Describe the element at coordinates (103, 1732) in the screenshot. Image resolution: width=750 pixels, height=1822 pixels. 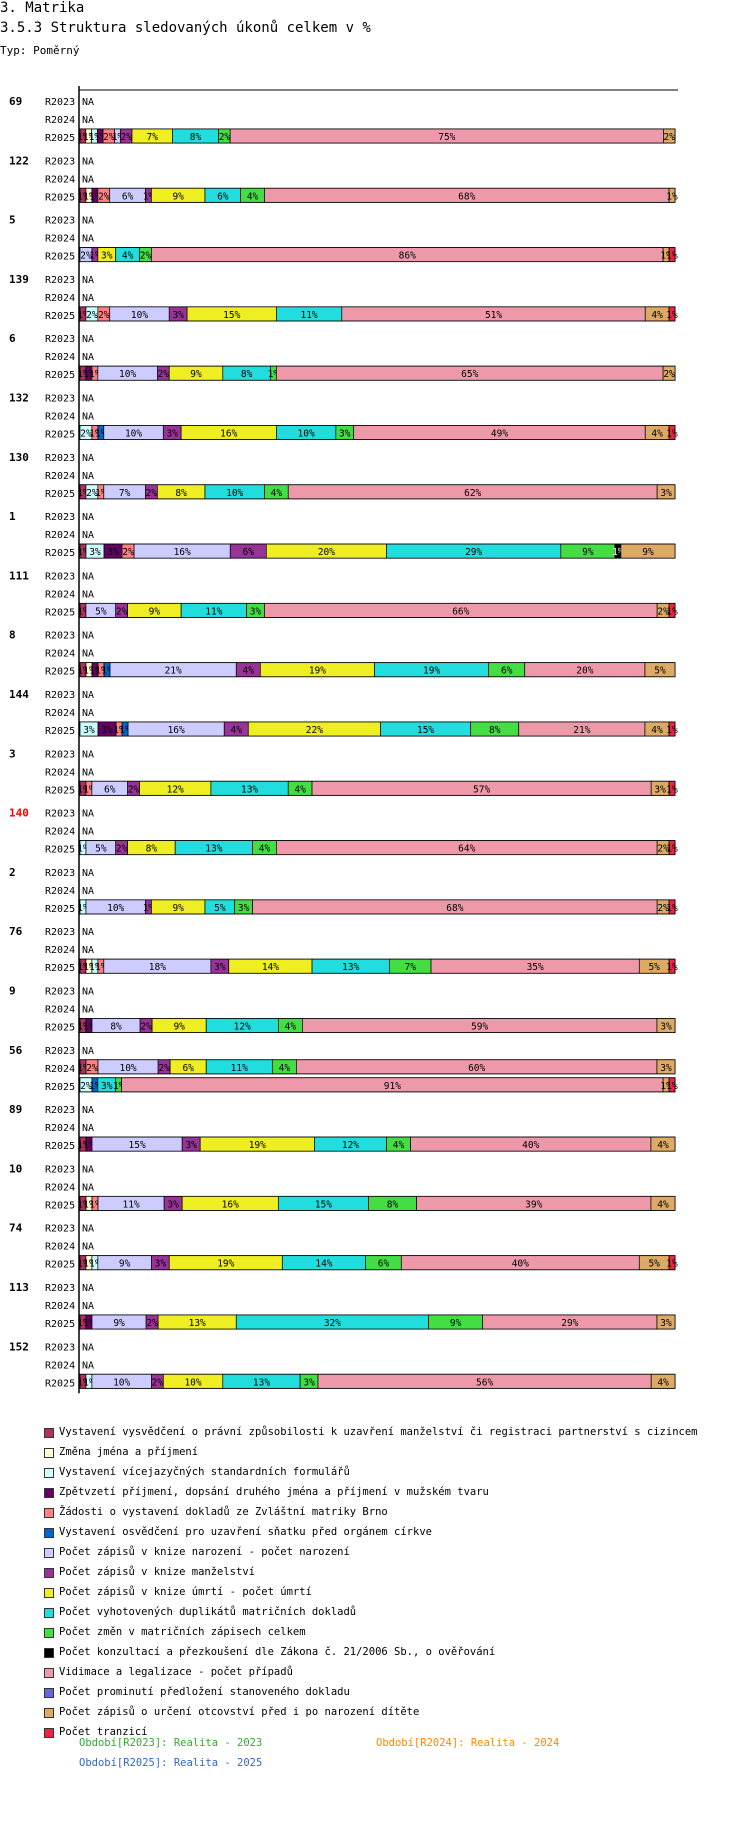
I see `legend-label: Počet tranzicí` at that location.